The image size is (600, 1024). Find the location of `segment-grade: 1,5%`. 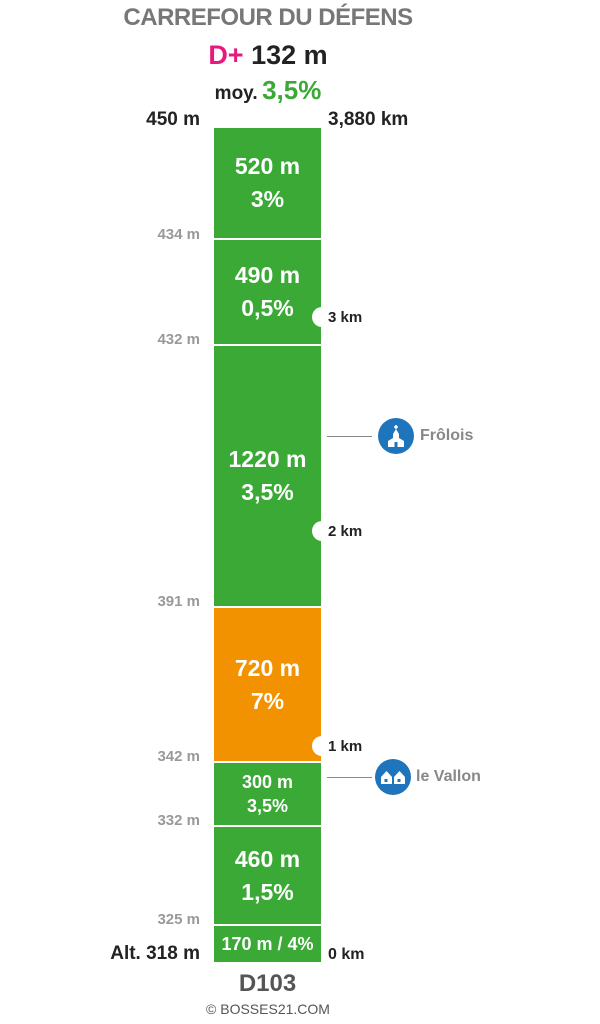

segment-grade: 1,5% is located at coordinates (267, 891).